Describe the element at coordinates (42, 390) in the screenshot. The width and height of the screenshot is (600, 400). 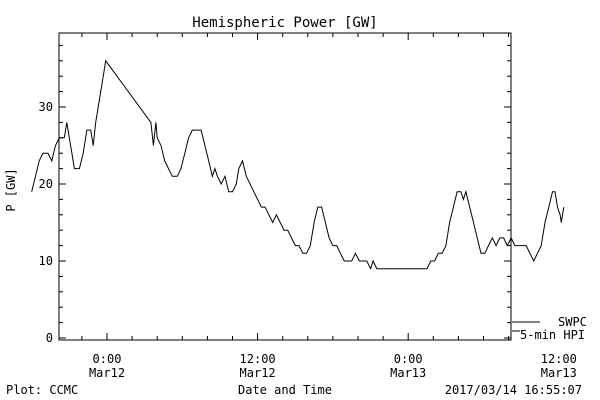
I see `footer-left: Plot: CCMC` at that location.